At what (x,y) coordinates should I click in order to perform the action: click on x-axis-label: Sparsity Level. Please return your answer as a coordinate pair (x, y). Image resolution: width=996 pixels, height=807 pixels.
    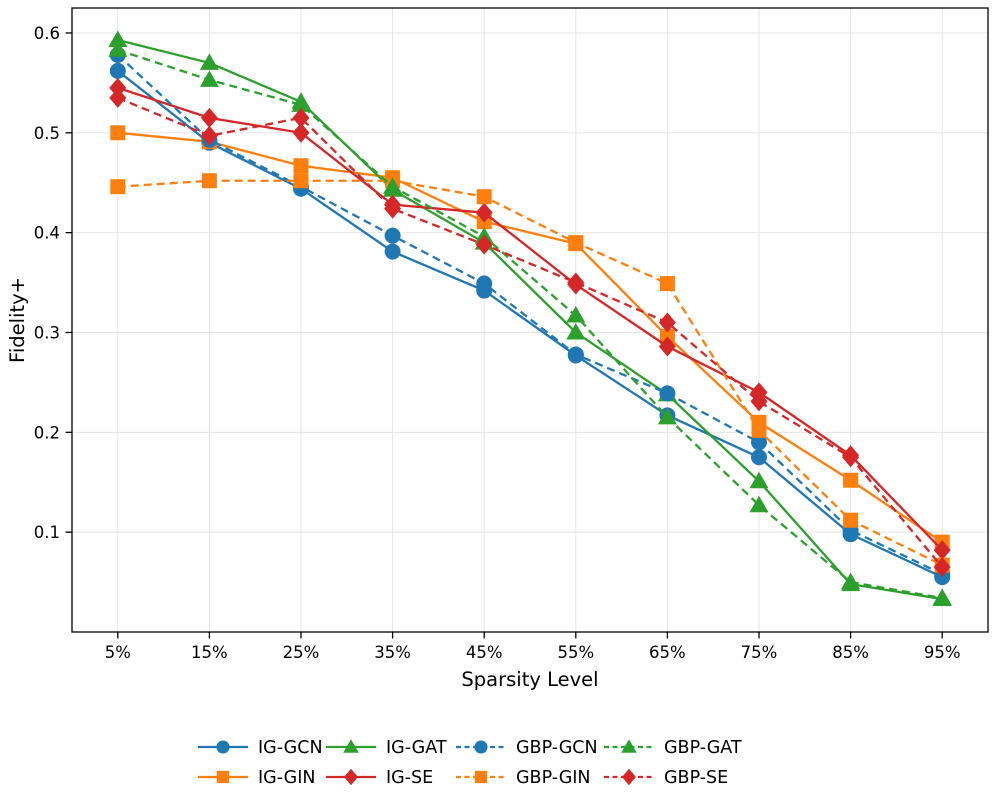
    Looking at the image, I should click on (529, 679).